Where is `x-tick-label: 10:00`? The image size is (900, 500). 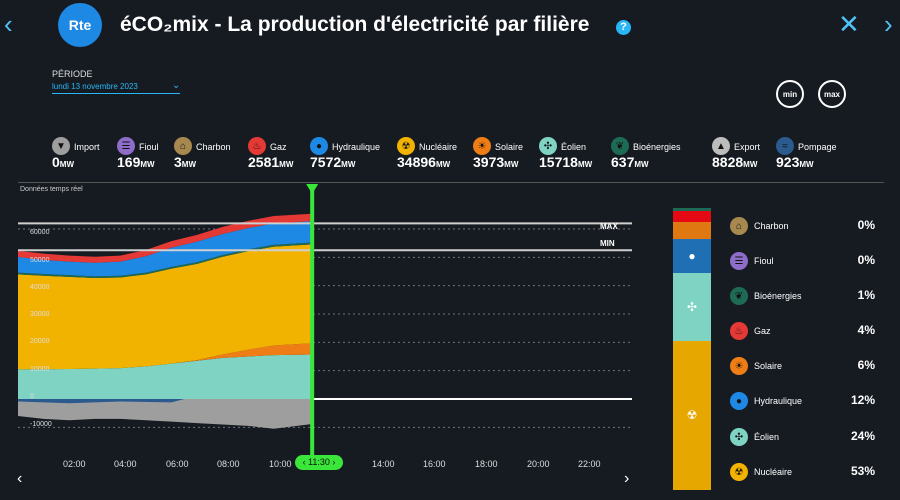 x-tick-label: 10:00 is located at coordinates (280, 464).